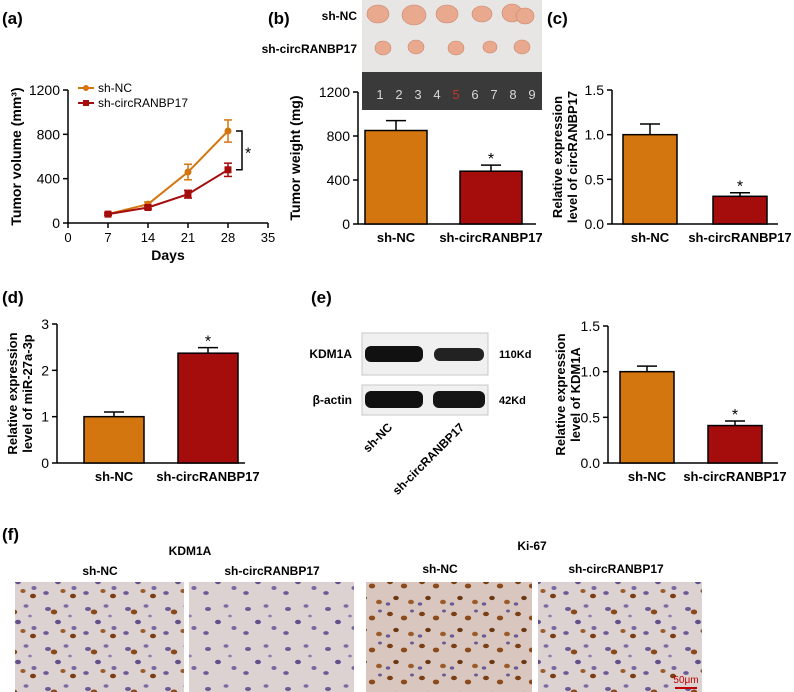 The height and width of the screenshot is (692, 794). Describe the element at coordinates (16, 156) in the screenshot. I see `y-axis-label: Tumor volume (mm³)` at that location.